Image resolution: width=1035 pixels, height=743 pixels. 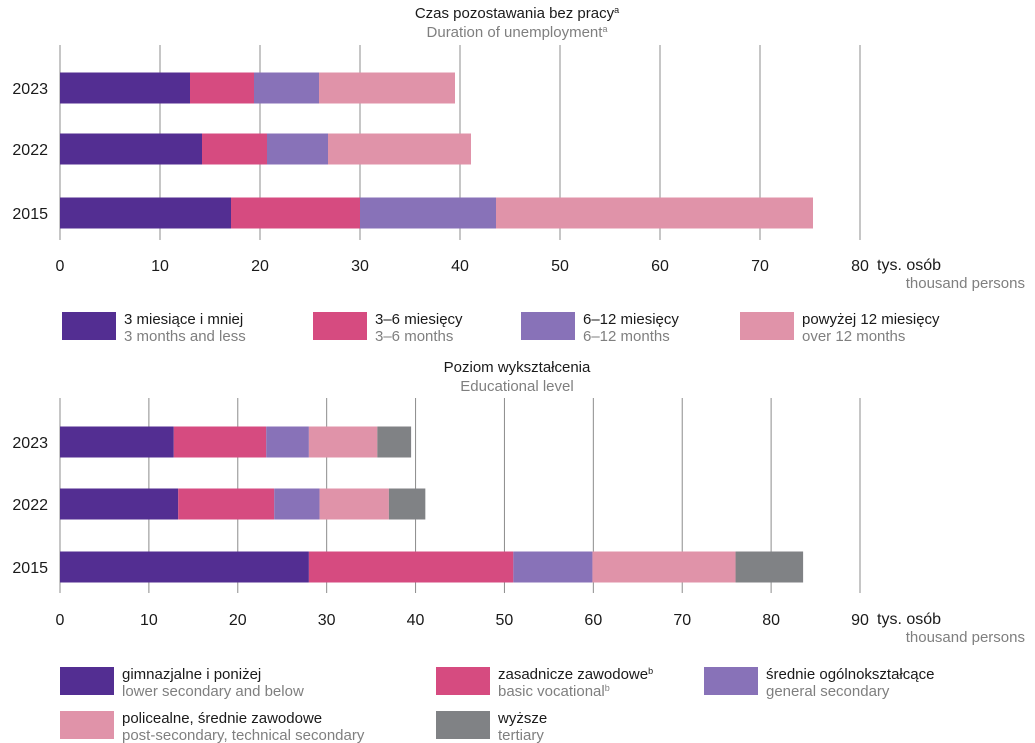 I want to click on chart2-x-tick-label: 80, so click(x=771, y=620).